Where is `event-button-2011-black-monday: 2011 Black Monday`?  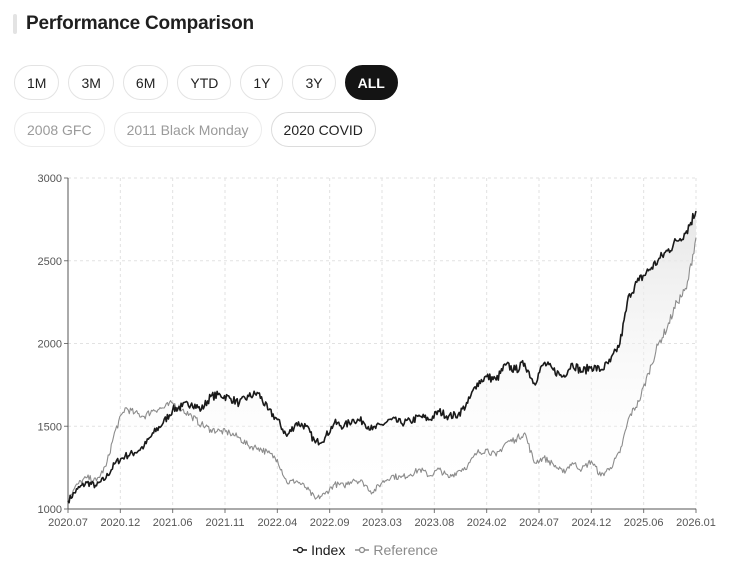
event-button-2011-black-monday: 2011 Black Monday is located at coordinates (187, 129).